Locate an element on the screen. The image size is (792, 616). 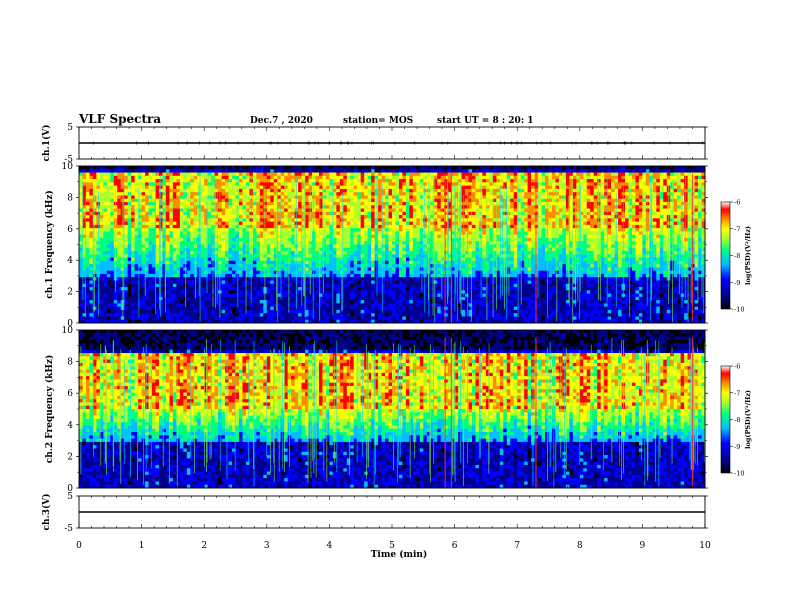
y-tick-label: -5 is located at coordinates (68, 529).